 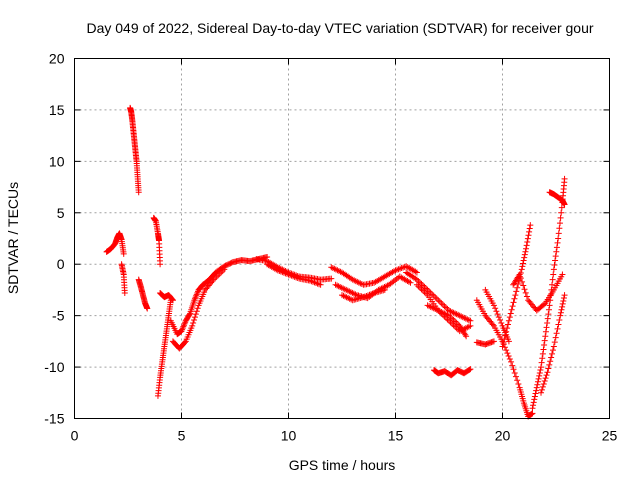 I want to click on y-tick-label: 5, so click(x=61, y=213).